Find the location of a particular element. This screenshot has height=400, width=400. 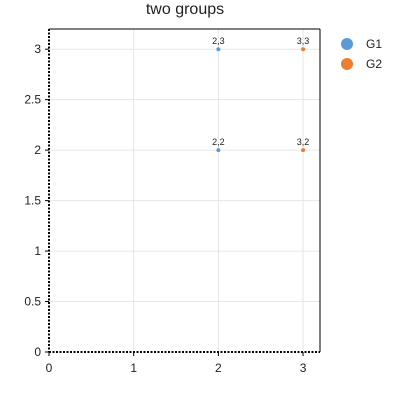

y-tick-label: 0.5 is located at coordinates (32, 302).